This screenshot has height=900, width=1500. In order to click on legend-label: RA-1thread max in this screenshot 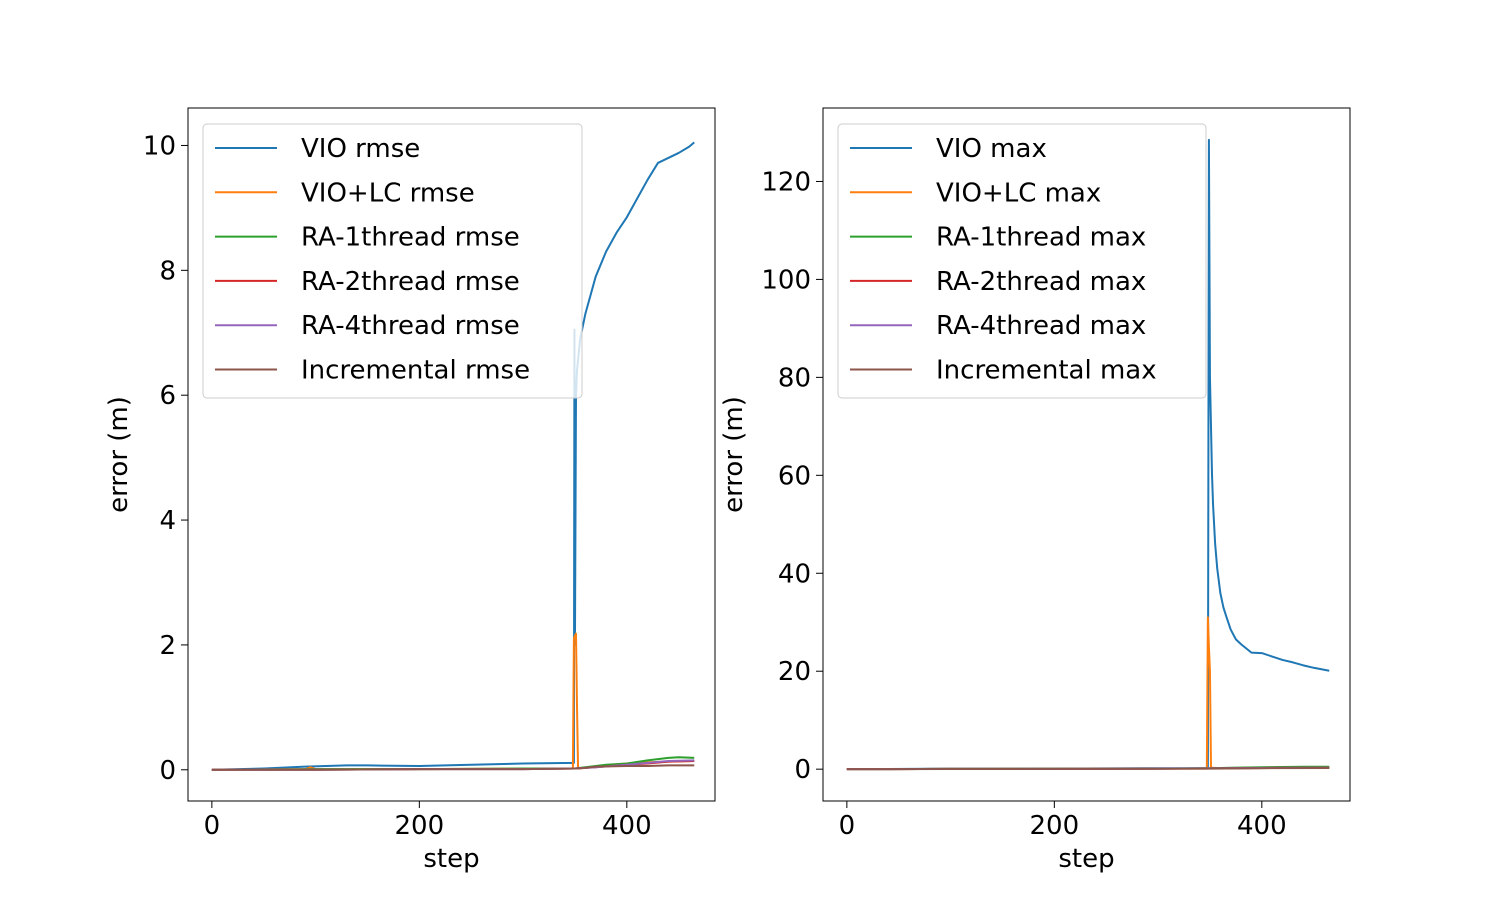, I will do `click(1041, 238)`.